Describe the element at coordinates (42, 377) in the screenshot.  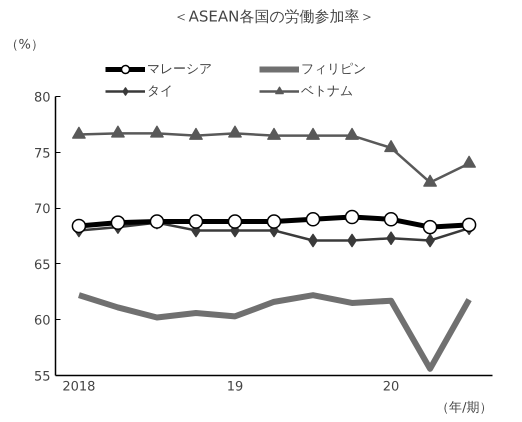
I see `y-tick-label: 55` at that location.